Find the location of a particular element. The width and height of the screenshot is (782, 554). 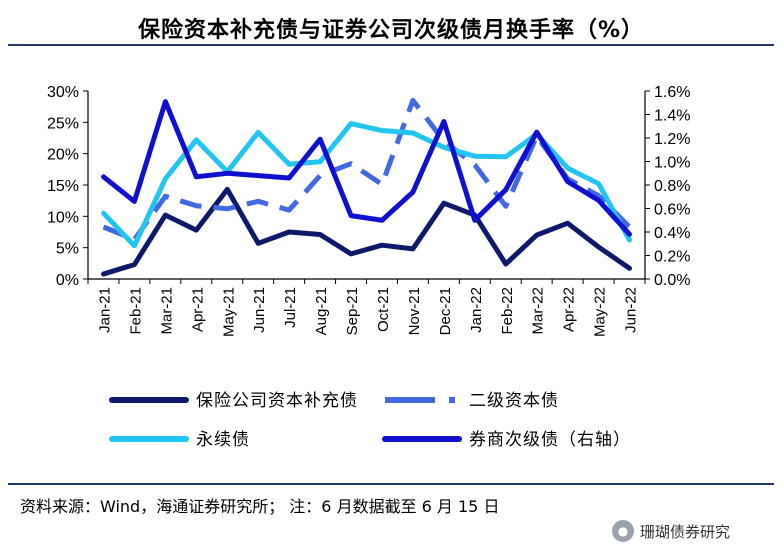

x-tick-label: Nov-21 is located at coordinates (414, 311).